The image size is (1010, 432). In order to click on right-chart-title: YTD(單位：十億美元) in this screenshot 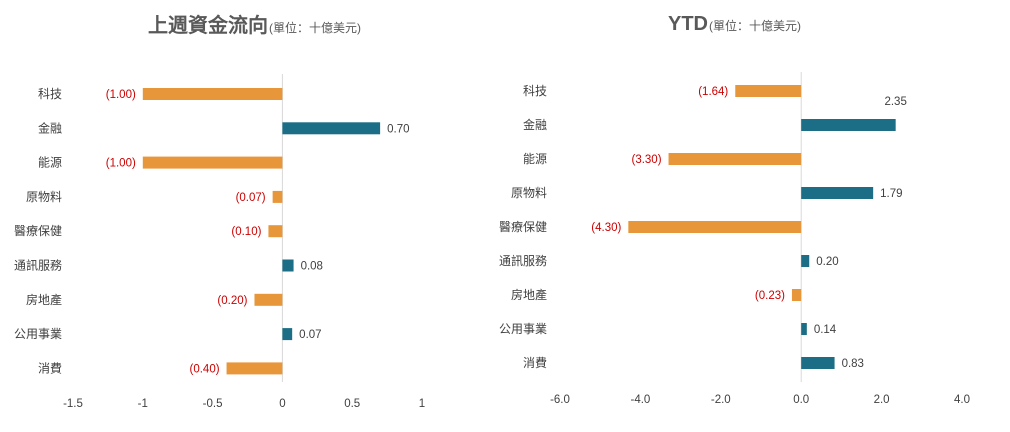, I will do `click(734, 24)`.